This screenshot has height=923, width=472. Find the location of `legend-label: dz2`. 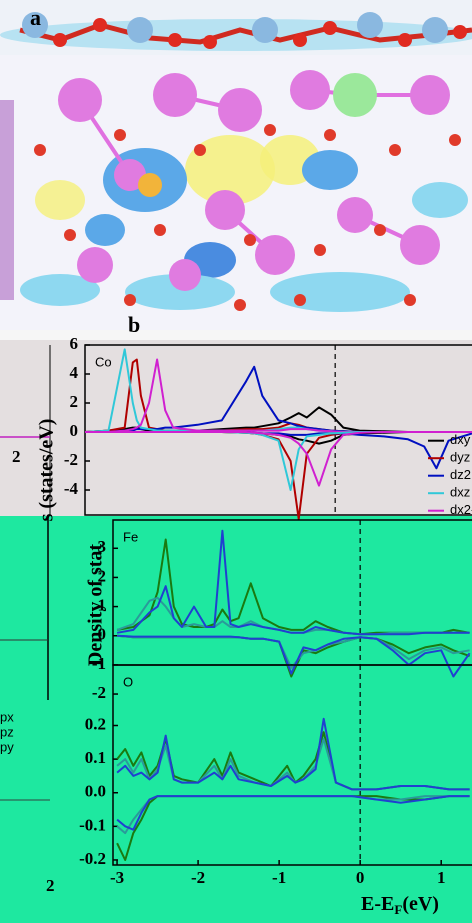

legend-label: dz2 is located at coordinates (460, 474).